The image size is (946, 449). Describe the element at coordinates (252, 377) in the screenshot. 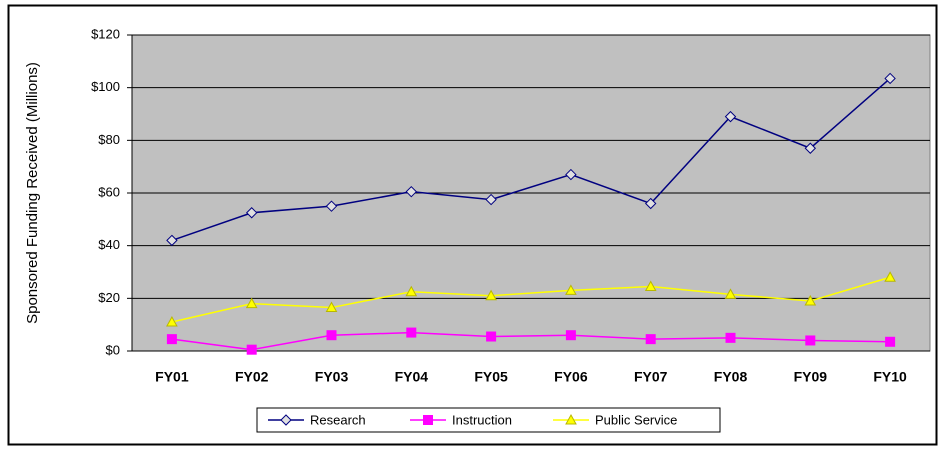

I see `x-tick-label: FY02` at that location.